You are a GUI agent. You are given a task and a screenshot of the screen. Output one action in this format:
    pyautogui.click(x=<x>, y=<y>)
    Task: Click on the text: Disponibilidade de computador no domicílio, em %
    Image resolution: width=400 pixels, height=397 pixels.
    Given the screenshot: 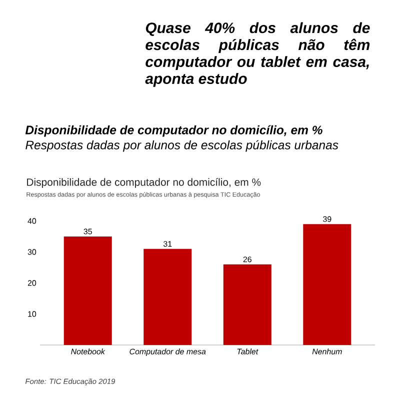 What is the action you would take?
    pyautogui.click(x=173, y=131)
    